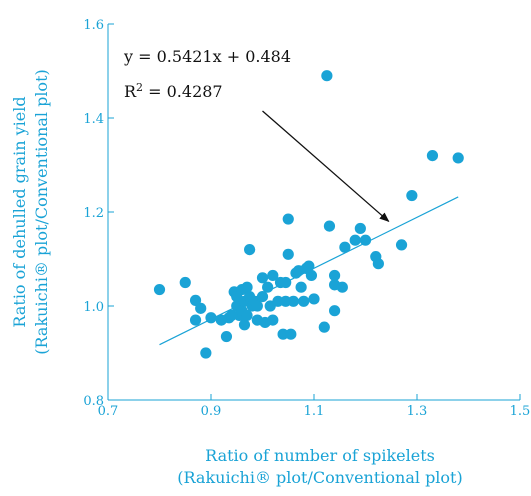 This screenshot has height=496, width=531. What do you see at coordinates (319, 477) in the screenshot?
I see `x-axis-title-line2: (Rakuichi® plot/Conventional plot)` at bounding box center [319, 477].